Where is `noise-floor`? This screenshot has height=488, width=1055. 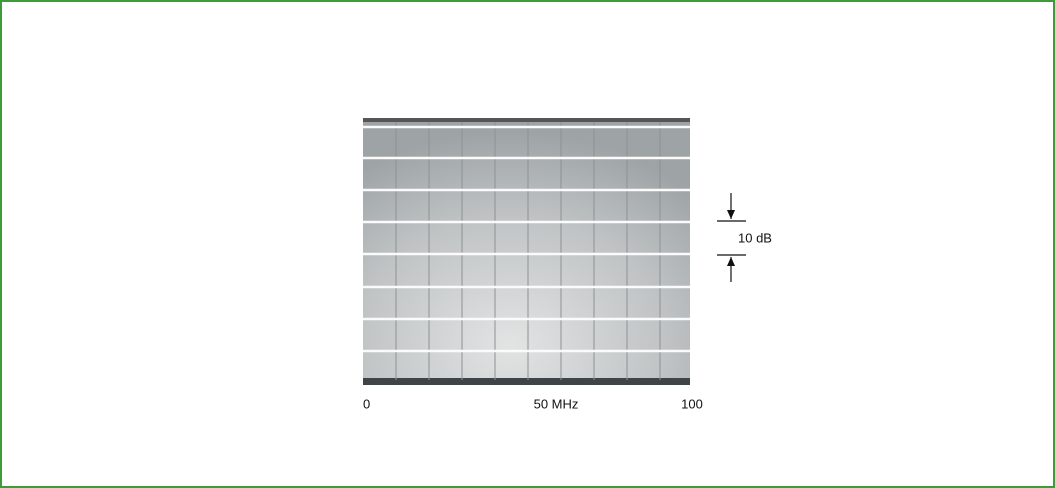
noise-floor is located at coordinates (526, 381).